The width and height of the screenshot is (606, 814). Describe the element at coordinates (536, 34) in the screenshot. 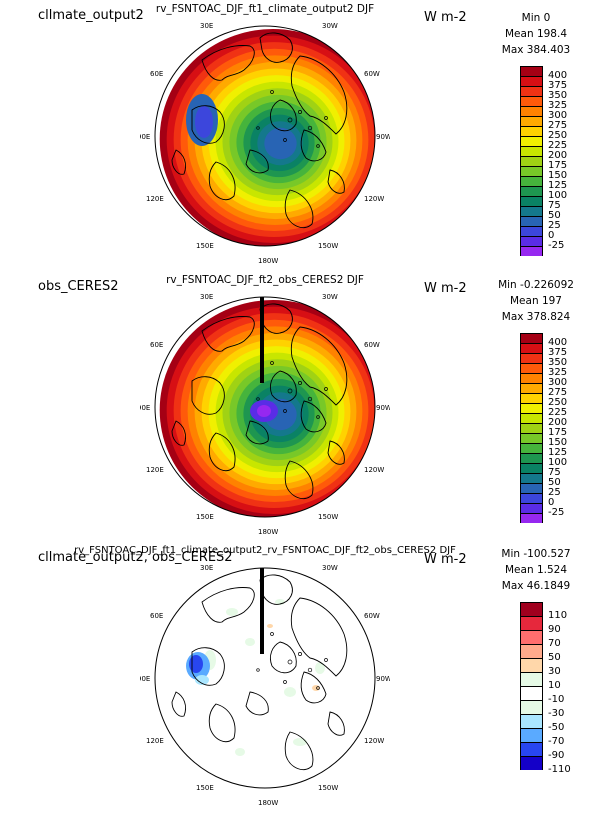

I see `stat-mean: Mean 198.4` at that location.